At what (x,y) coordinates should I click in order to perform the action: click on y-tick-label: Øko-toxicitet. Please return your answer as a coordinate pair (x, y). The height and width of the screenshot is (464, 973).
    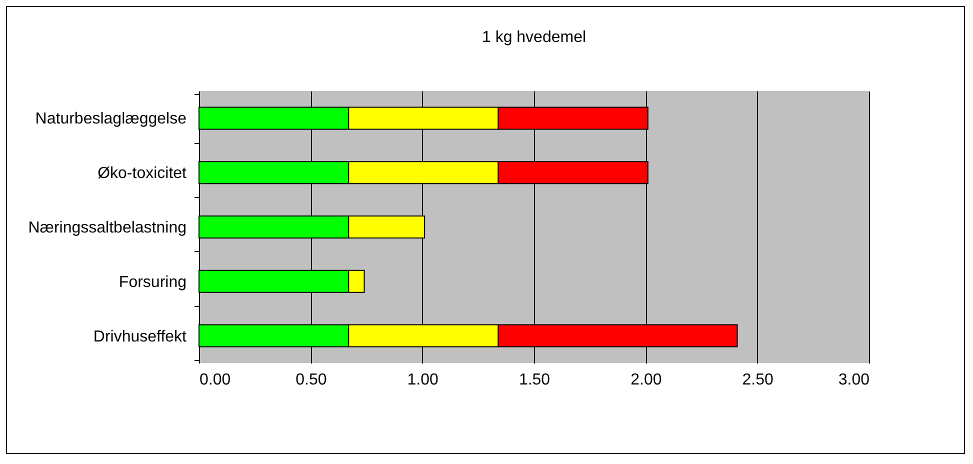
    Looking at the image, I should click on (143, 173).